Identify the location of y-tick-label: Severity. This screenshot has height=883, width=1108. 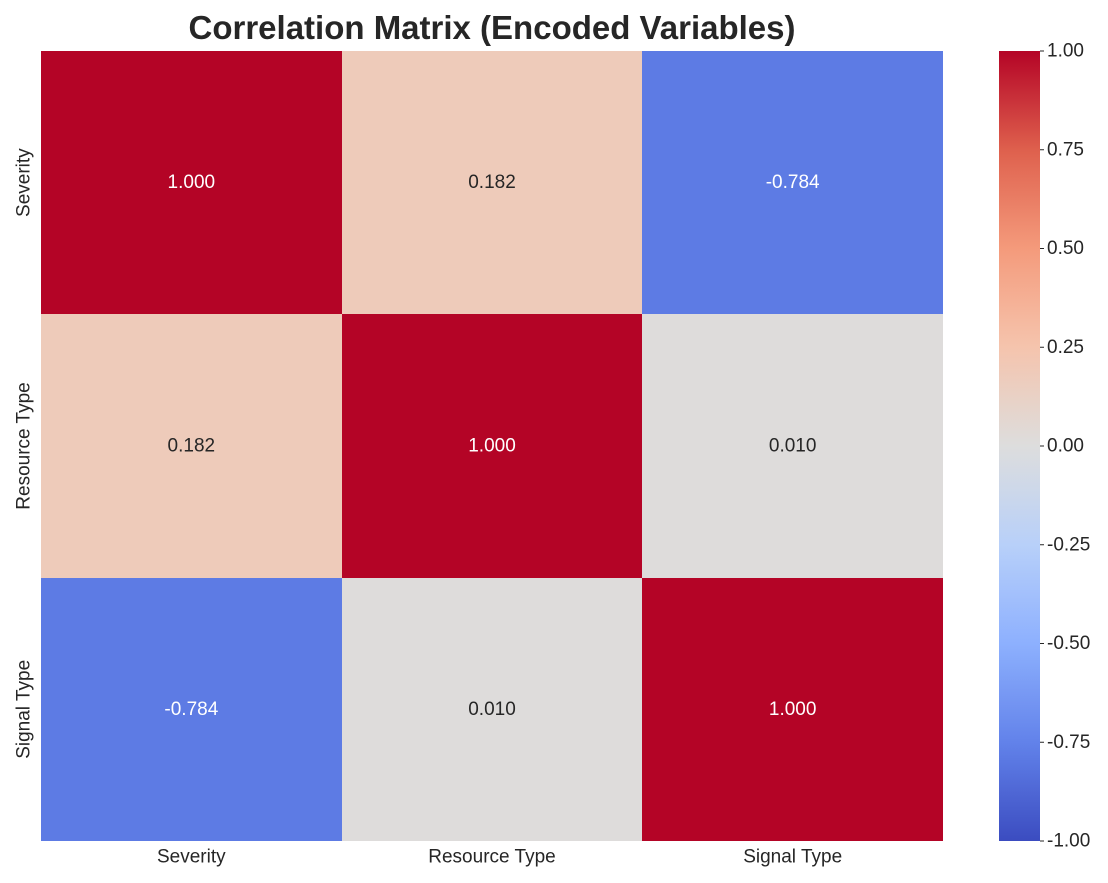
(24, 182).